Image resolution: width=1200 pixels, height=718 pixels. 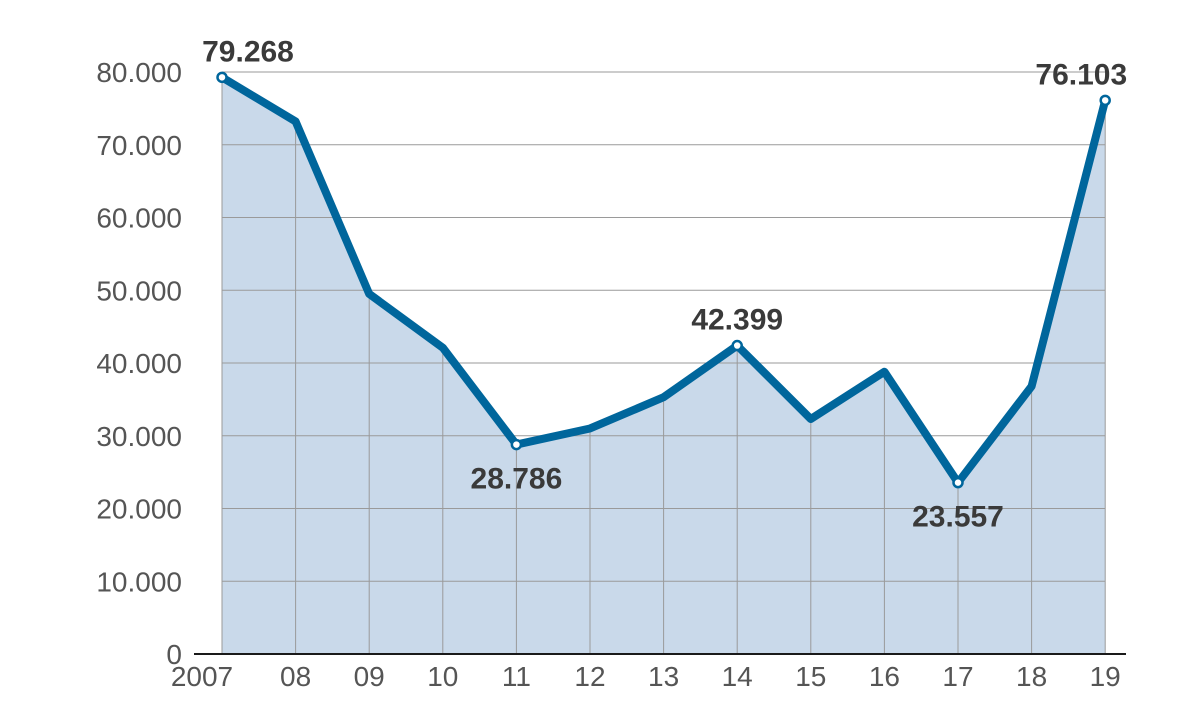 I want to click on data-label: 28.786, so click(x=517, y=479).